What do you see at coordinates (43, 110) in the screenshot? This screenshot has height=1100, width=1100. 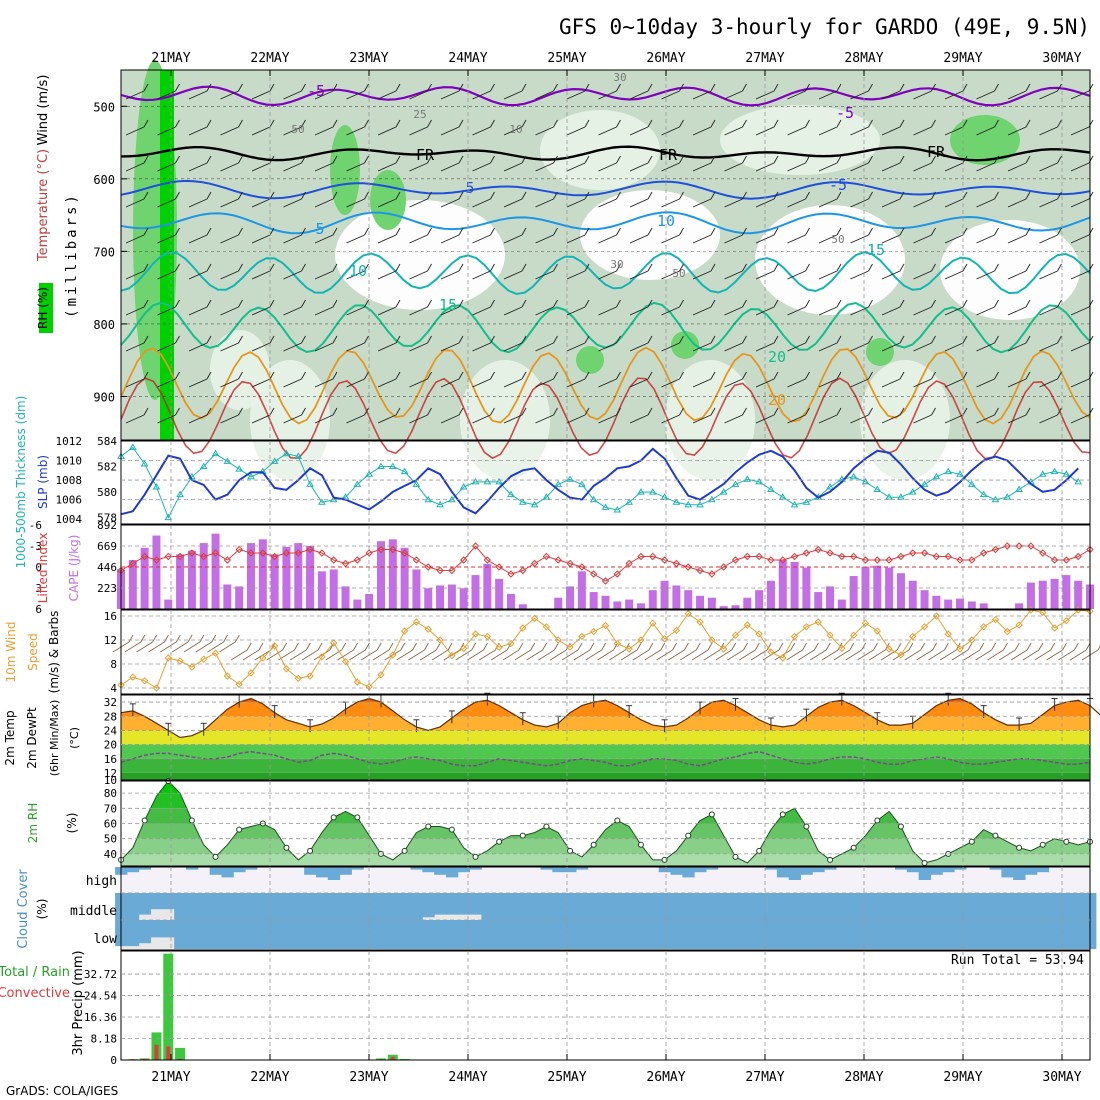 I see `wind-axis-label: Wind (m/s)` at bounding box center [43, 110].